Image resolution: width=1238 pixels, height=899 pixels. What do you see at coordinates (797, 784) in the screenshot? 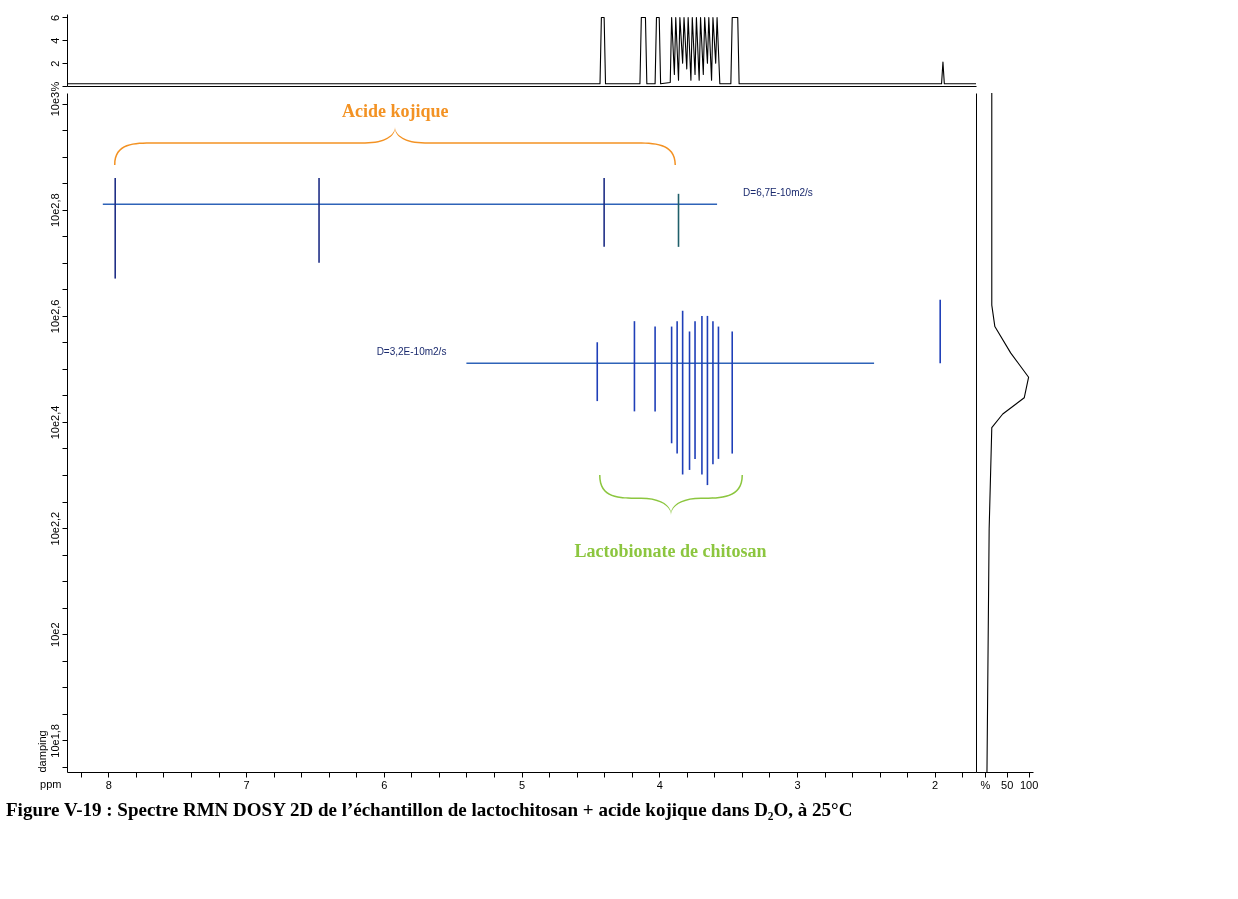
I see `x-tick-label: 3` at bounding box center [797, 784].